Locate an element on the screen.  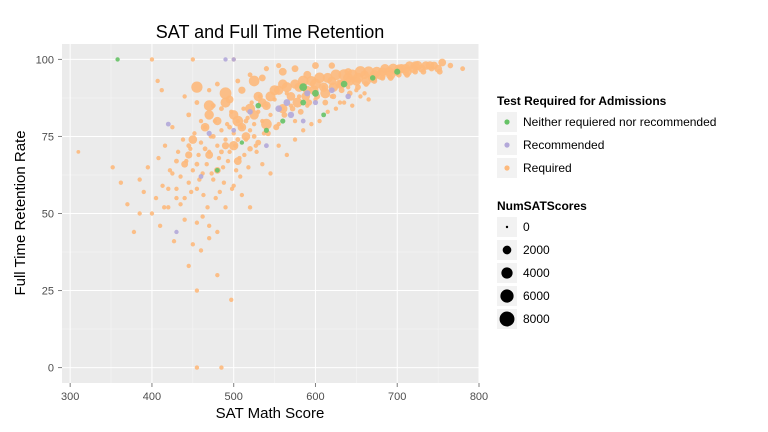
y-tick-label: 100 is located at coordinates (45, 60).